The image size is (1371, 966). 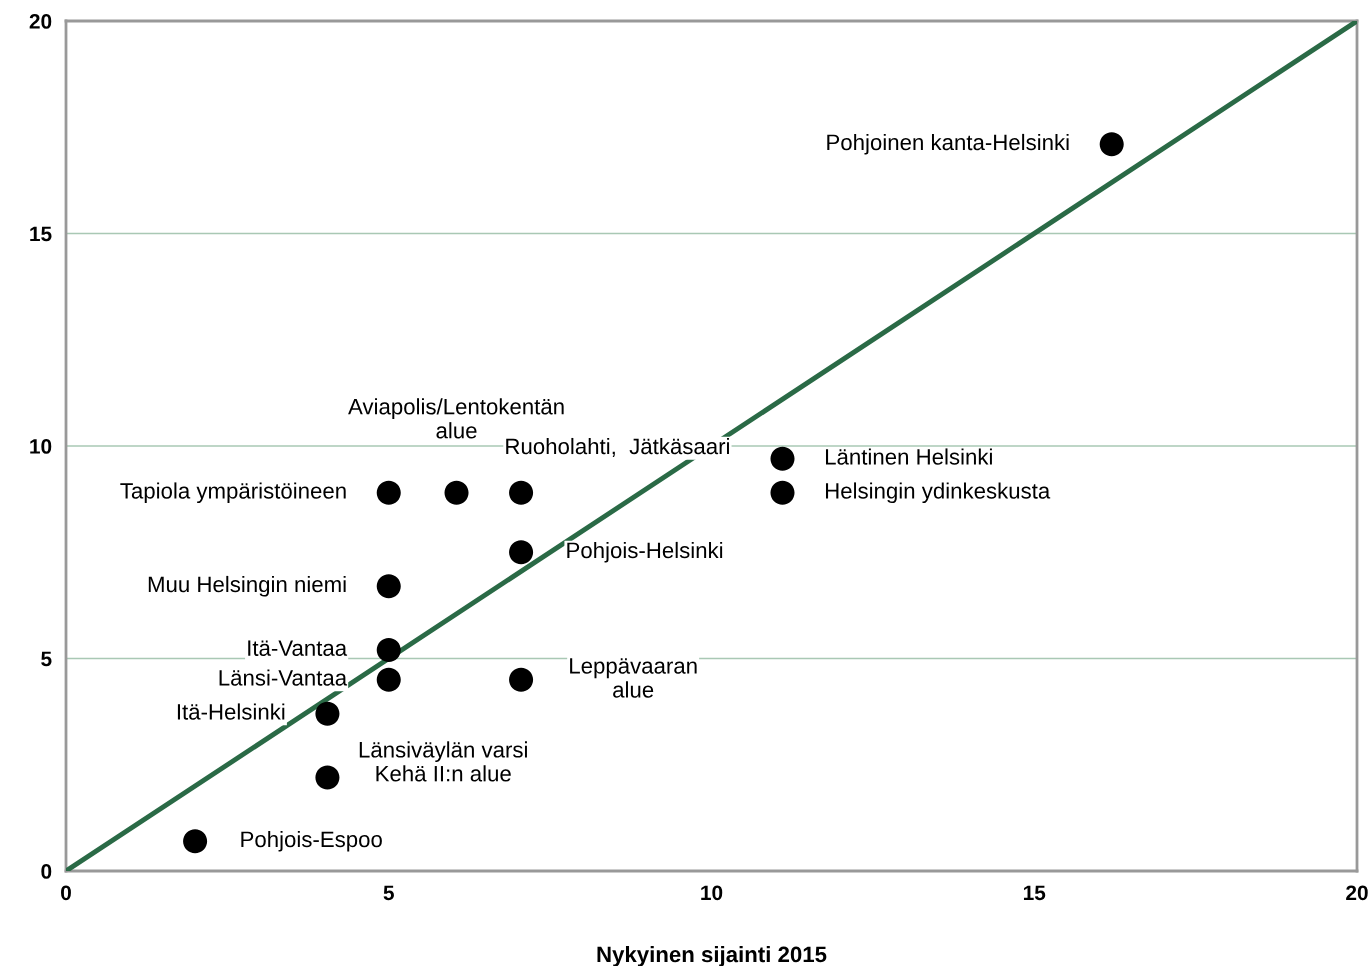 I want to click on x-tick-label: 15, so click(x=1034, y=893).